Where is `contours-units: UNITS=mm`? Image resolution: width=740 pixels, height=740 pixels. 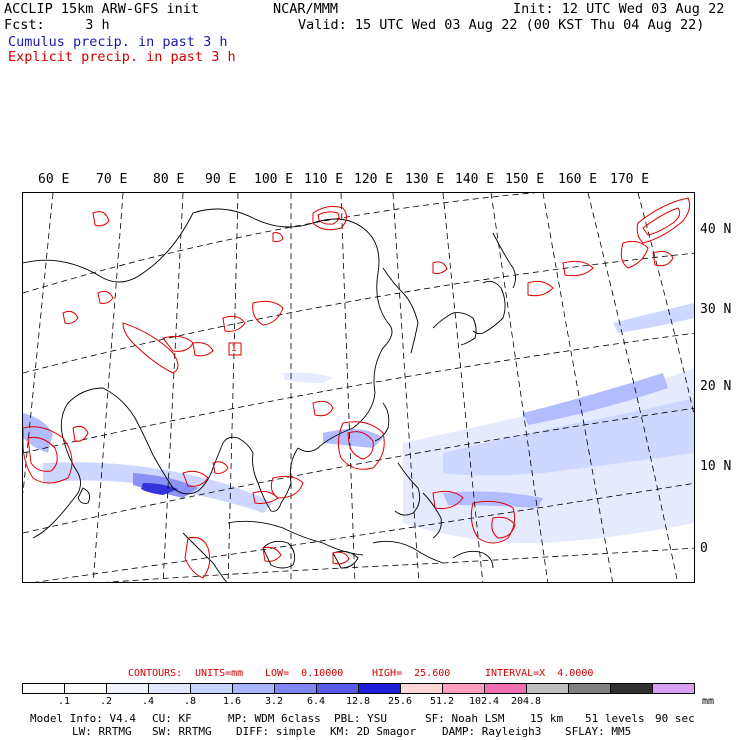
contours-units: UNITS=mm is located at coordinates (219, 673).